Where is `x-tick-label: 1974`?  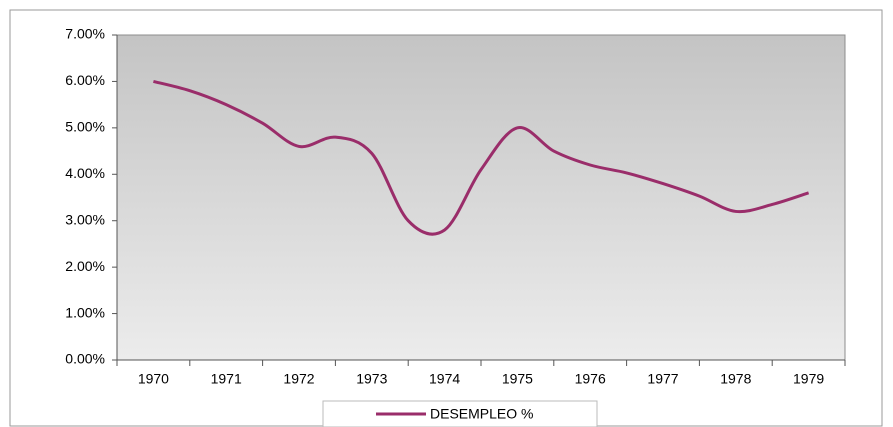 x-tick-label: 1974 is located at coordinates (444, 379).